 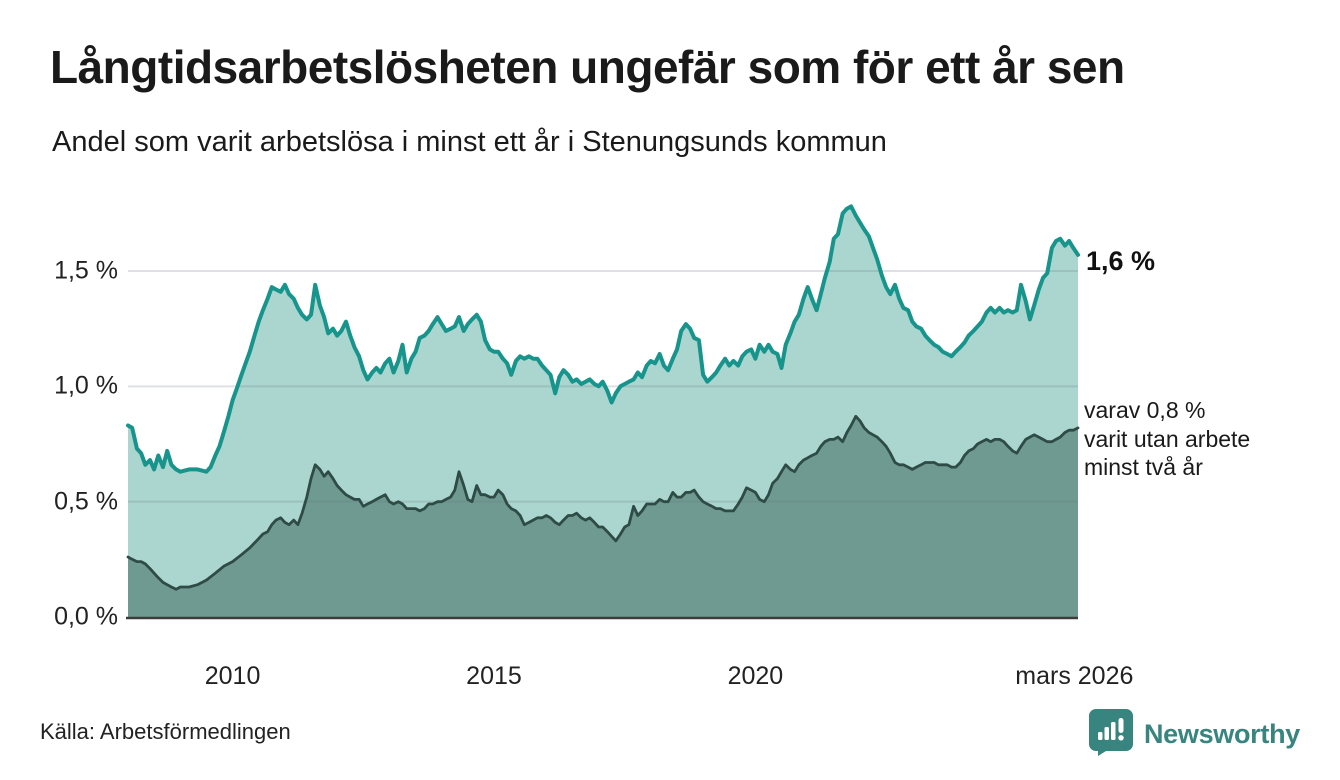 What do you see at coordinates (1111, 734) in the screenshot?
I see `newsworthy-logo-icon` at bounding box center [1111, 734].